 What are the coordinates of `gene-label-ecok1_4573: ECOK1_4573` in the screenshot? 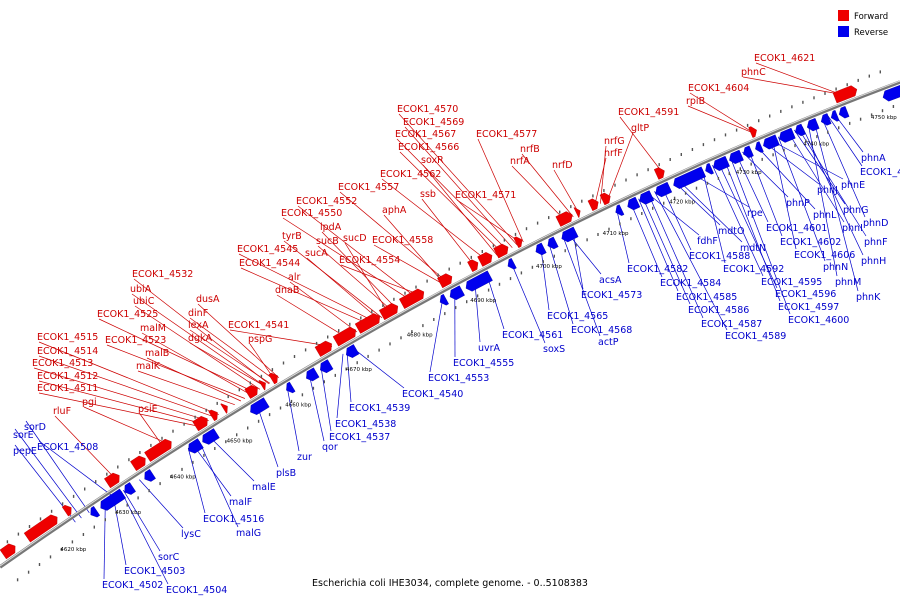 It's located at (611, 295).